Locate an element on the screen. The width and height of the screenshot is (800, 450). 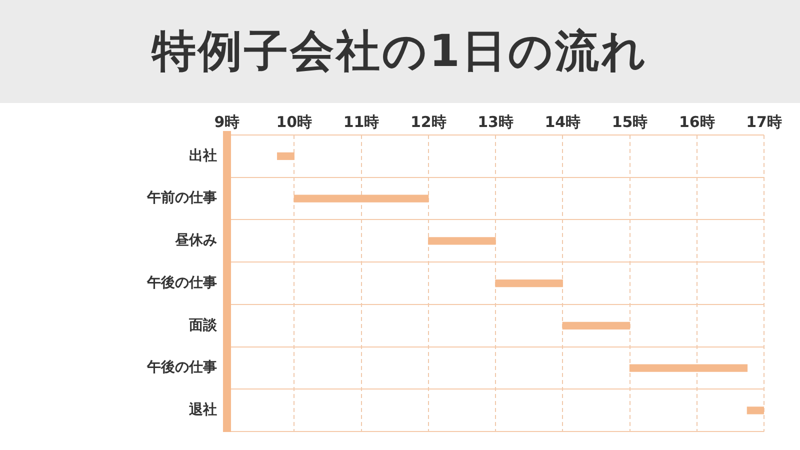
x-tick-label: 10時 is located at coordinates (294, 121).